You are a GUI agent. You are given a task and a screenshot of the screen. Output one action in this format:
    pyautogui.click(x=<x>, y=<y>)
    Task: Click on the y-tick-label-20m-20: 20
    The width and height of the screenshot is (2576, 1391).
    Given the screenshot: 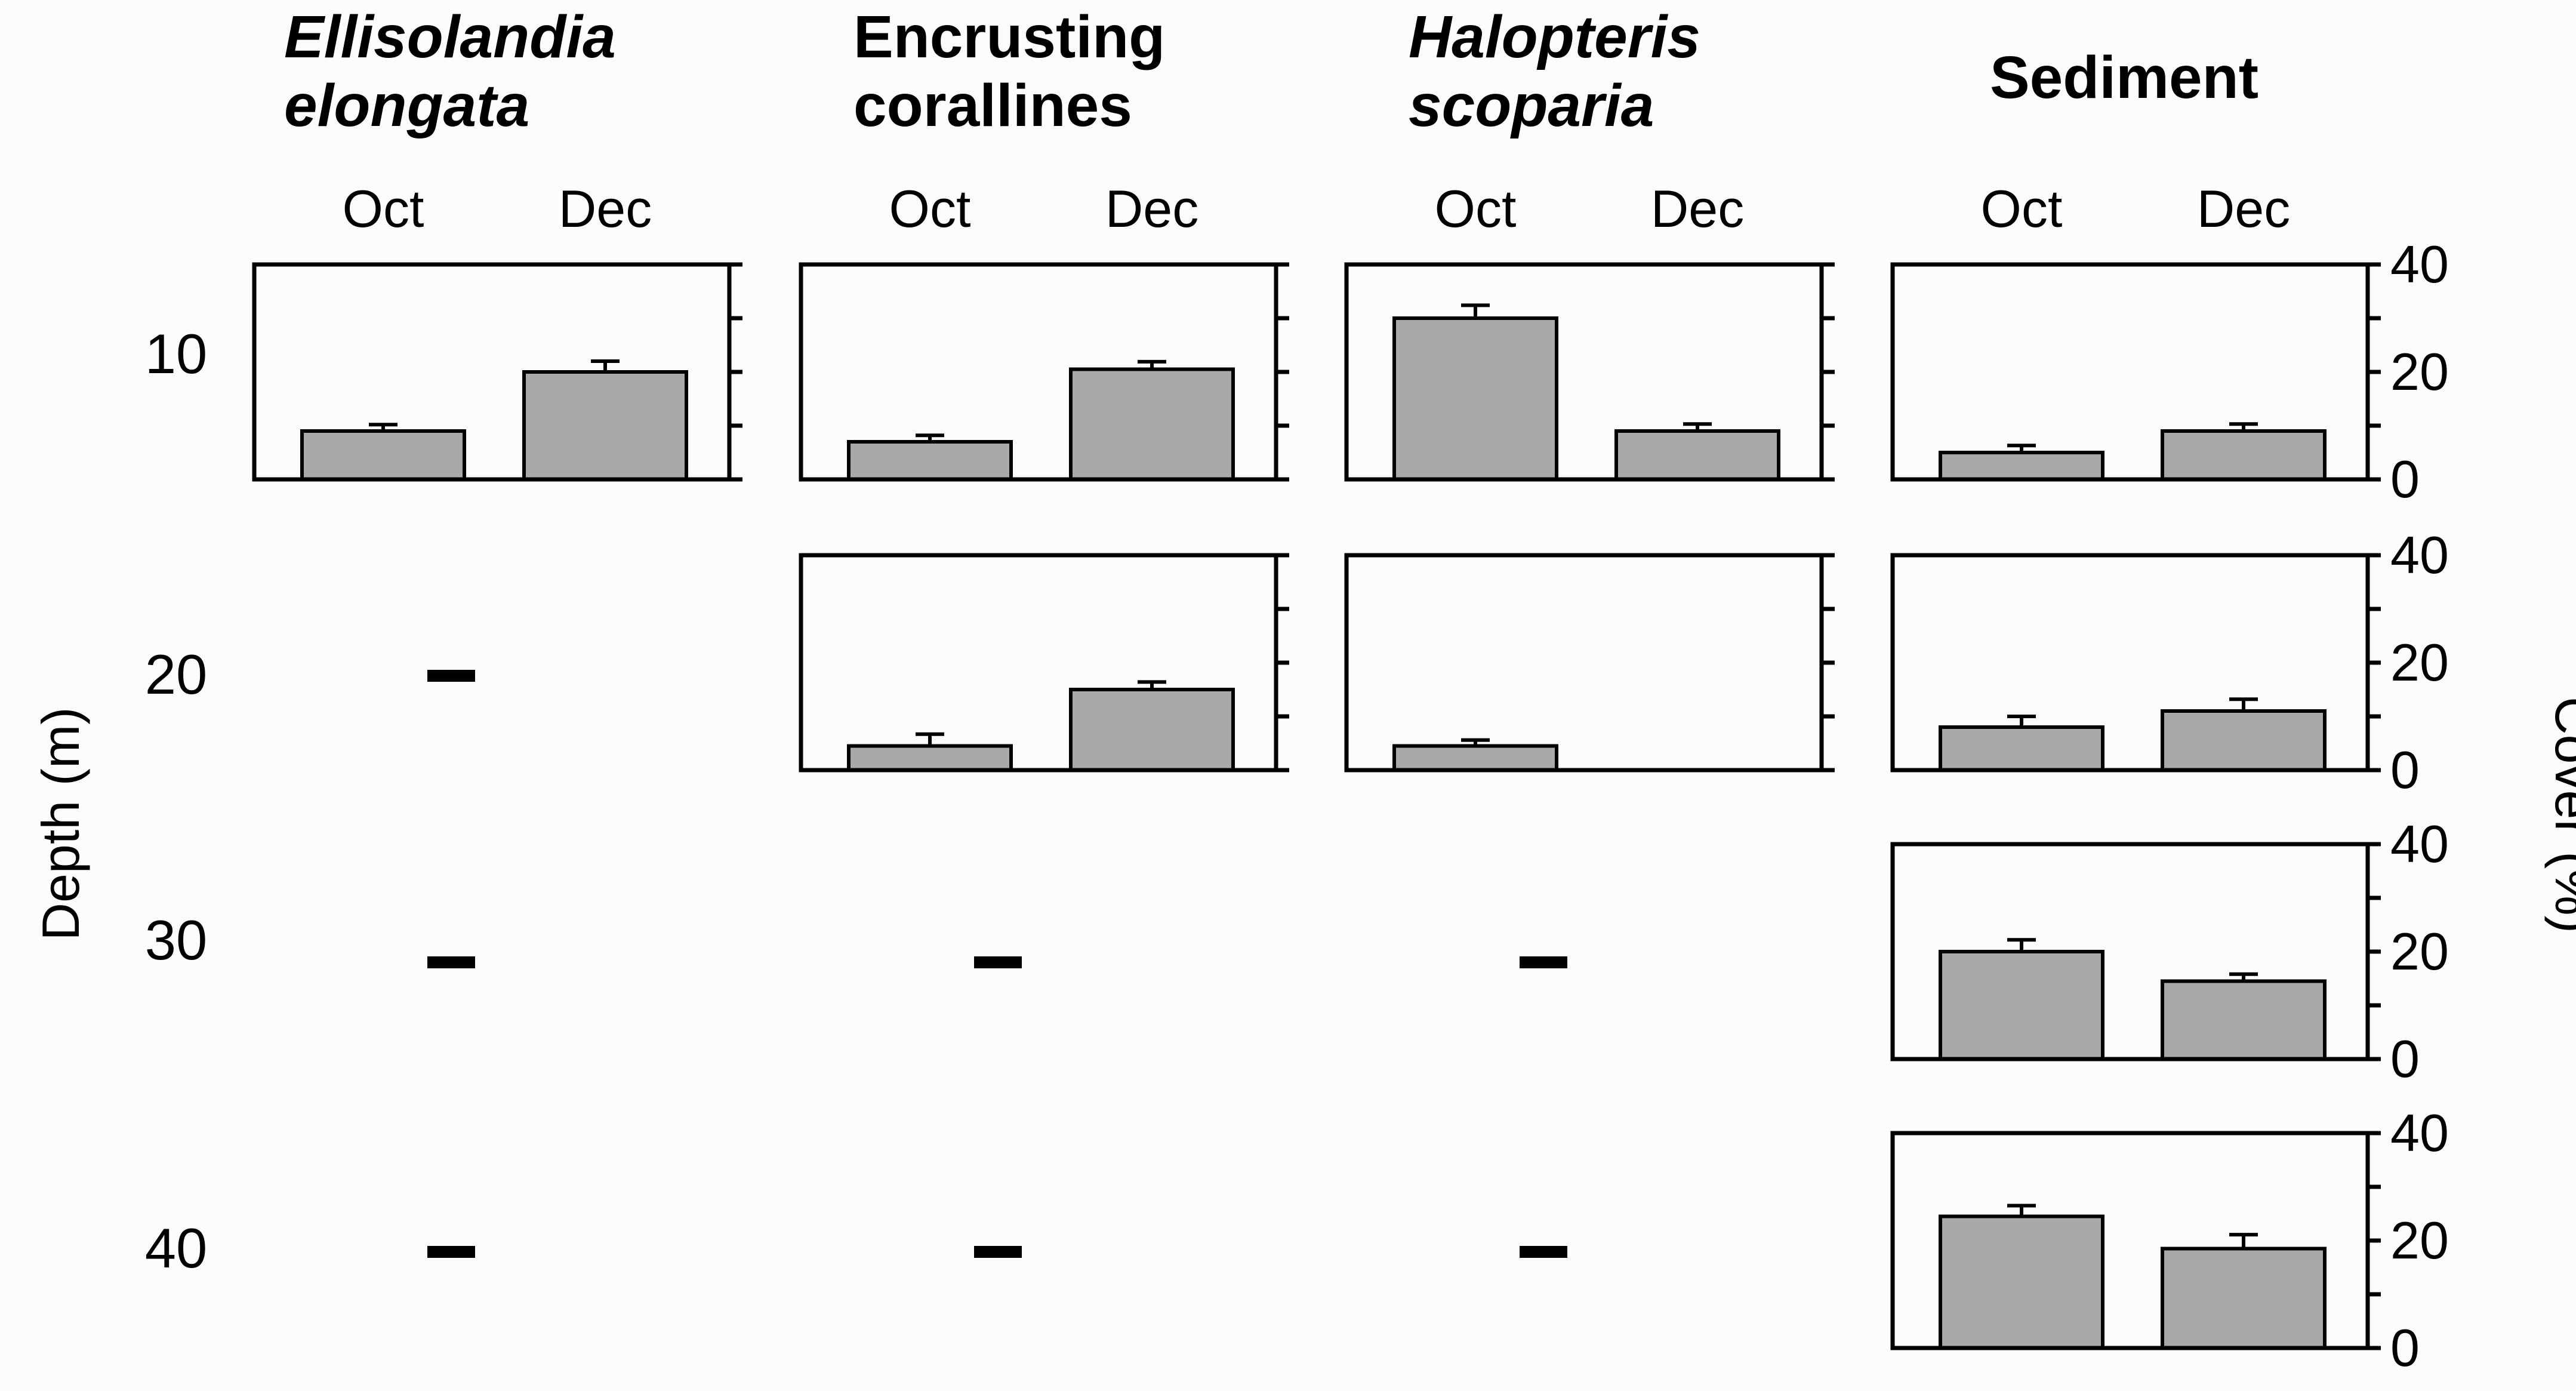 What is the action you would take?
    pyautogui.click(x=2419, y=662)
    